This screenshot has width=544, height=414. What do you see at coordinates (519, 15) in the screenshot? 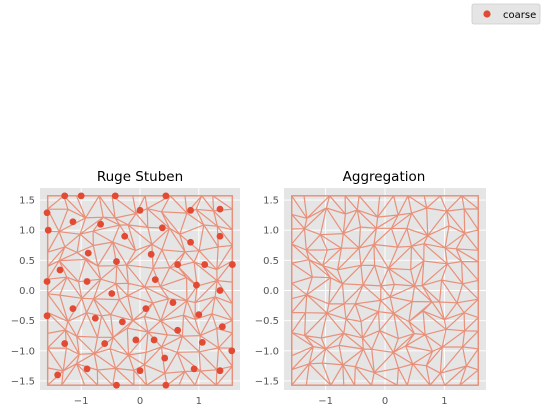
I see `legend-label: coarse` at bounding box center [519, 15].